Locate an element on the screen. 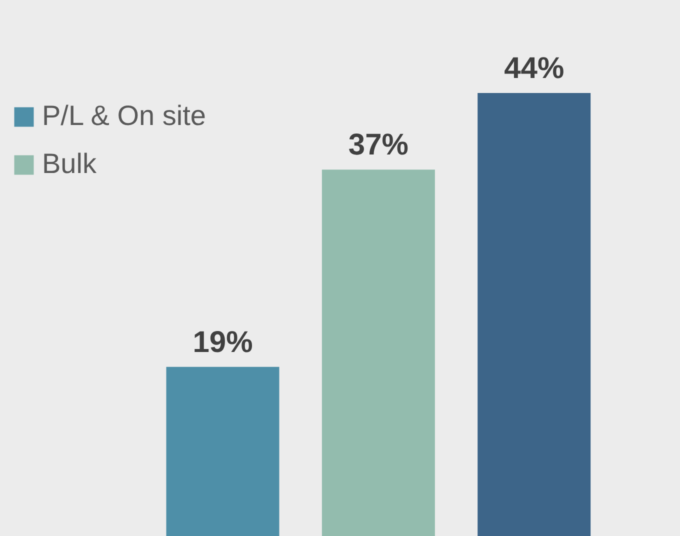 This screenshot has height=536, width=680. legend-label: P/L & On site is located at coordinates (124, 115).